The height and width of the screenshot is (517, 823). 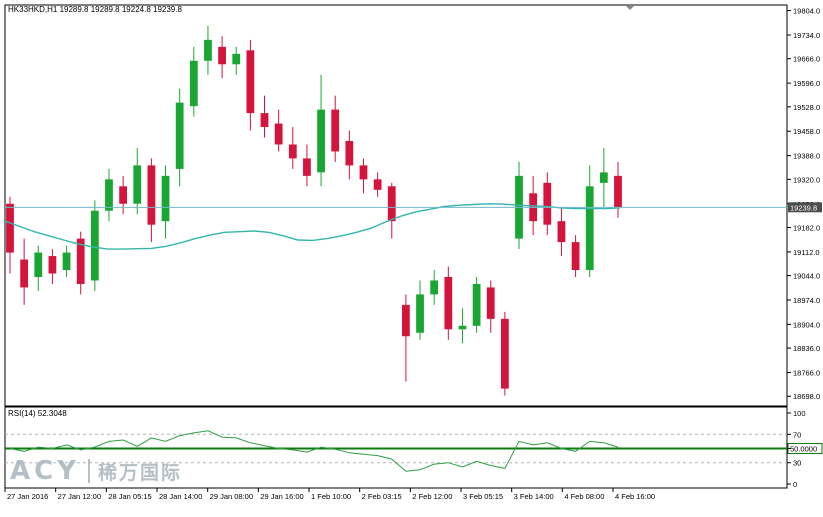 What do you see at coordinates (806, 396) in the screenshot?
I see `price-tick-label: 18698.0` at bounding box center [806, 396].